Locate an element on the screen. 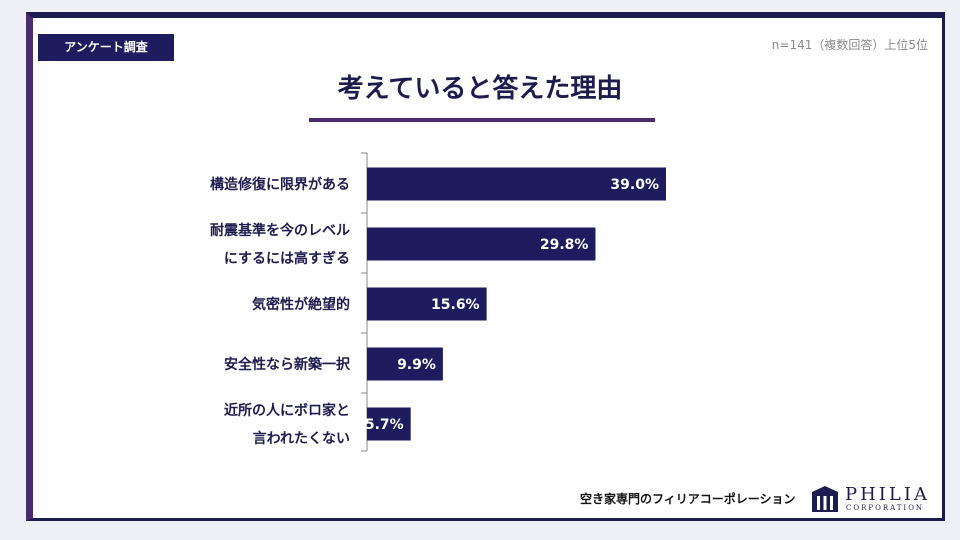 The width and height of the screenshot is (960, 540). chart-title: 考えていると答えた理由 is located at coordinates (480, 89).